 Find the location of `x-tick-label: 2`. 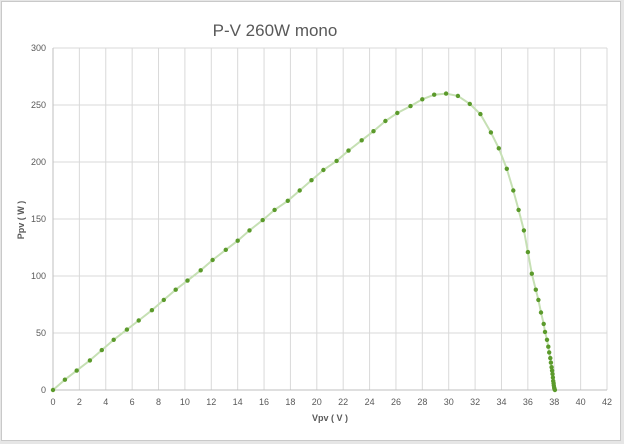

x-tick-label: 2 is located at coordinates (79, 402).